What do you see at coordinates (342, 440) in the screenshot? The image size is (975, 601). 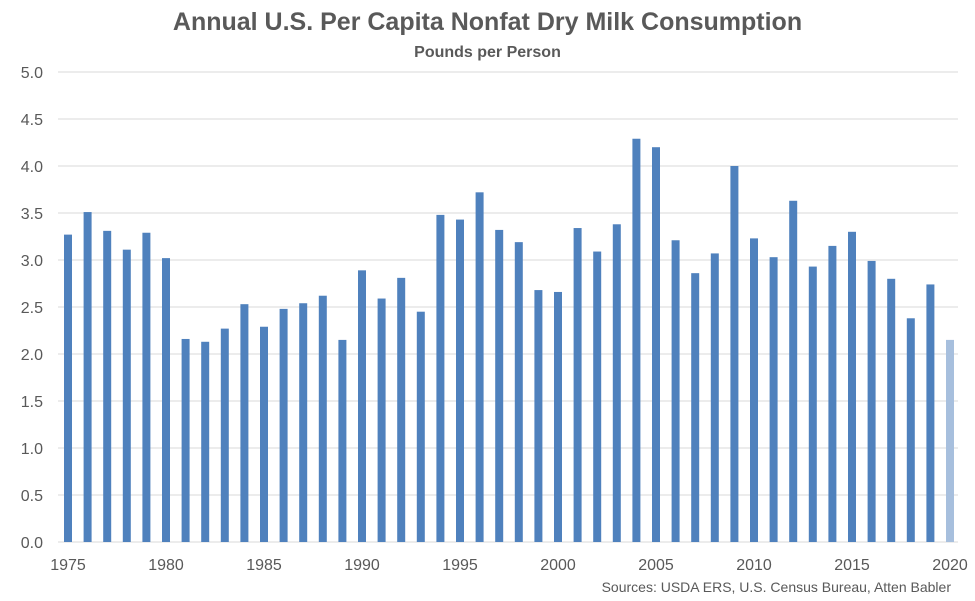 I see `bar-1989` at bounding box center [342, 440].